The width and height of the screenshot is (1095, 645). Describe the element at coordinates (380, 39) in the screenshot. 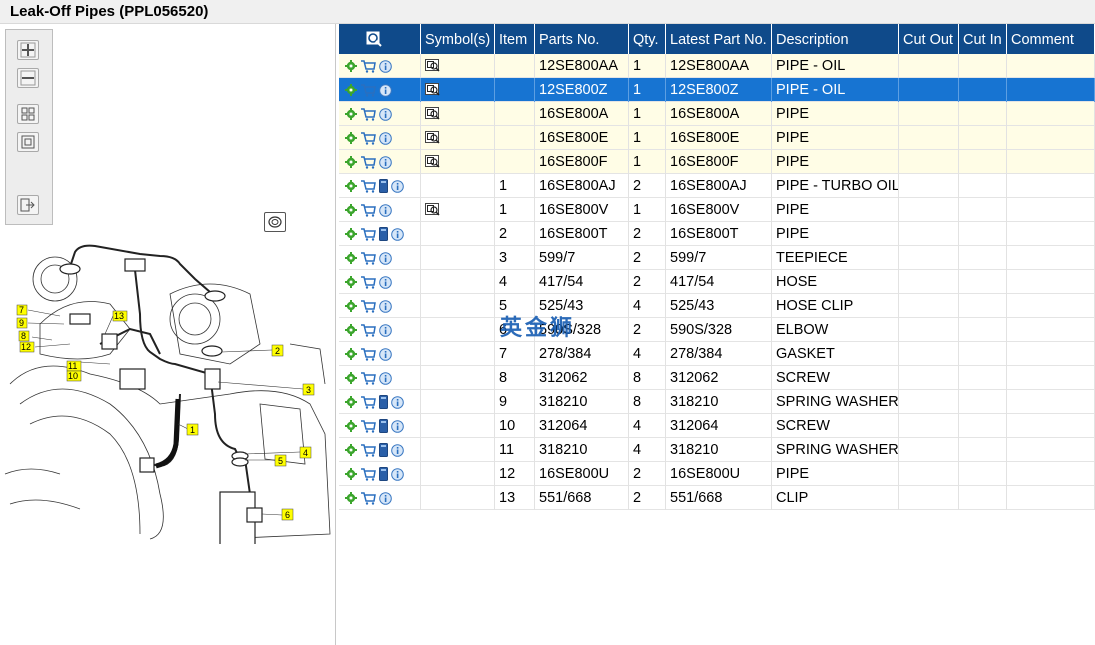

I see `column-header-actions` at that location.